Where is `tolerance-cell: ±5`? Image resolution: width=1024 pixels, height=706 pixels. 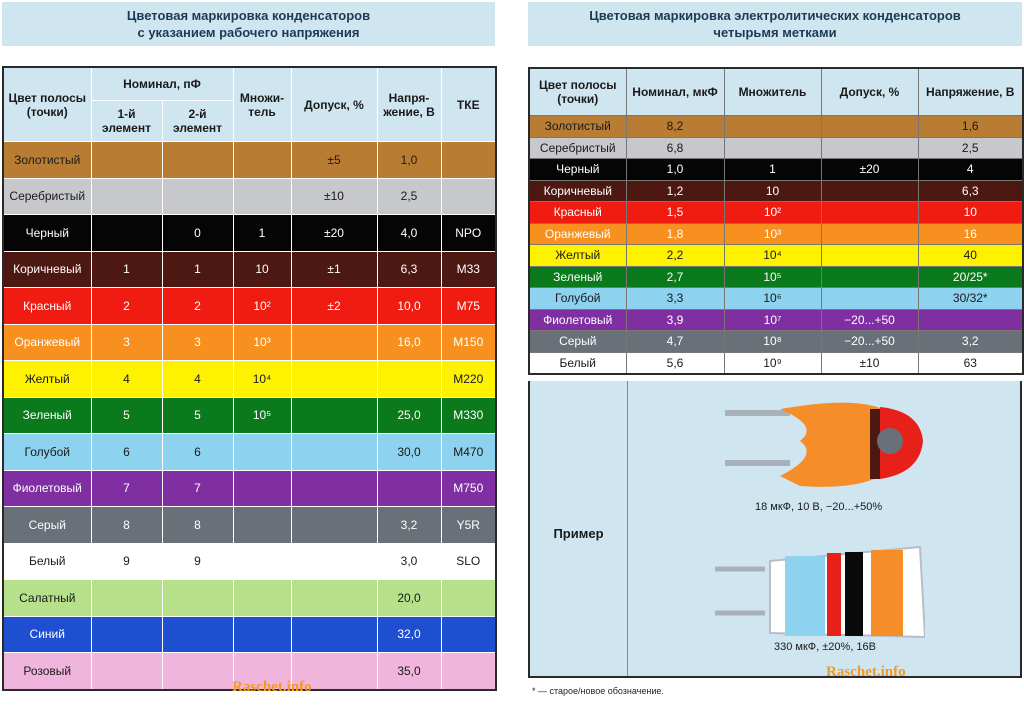
tolerance-cell: ±5 is located at coordinates (334, 160).